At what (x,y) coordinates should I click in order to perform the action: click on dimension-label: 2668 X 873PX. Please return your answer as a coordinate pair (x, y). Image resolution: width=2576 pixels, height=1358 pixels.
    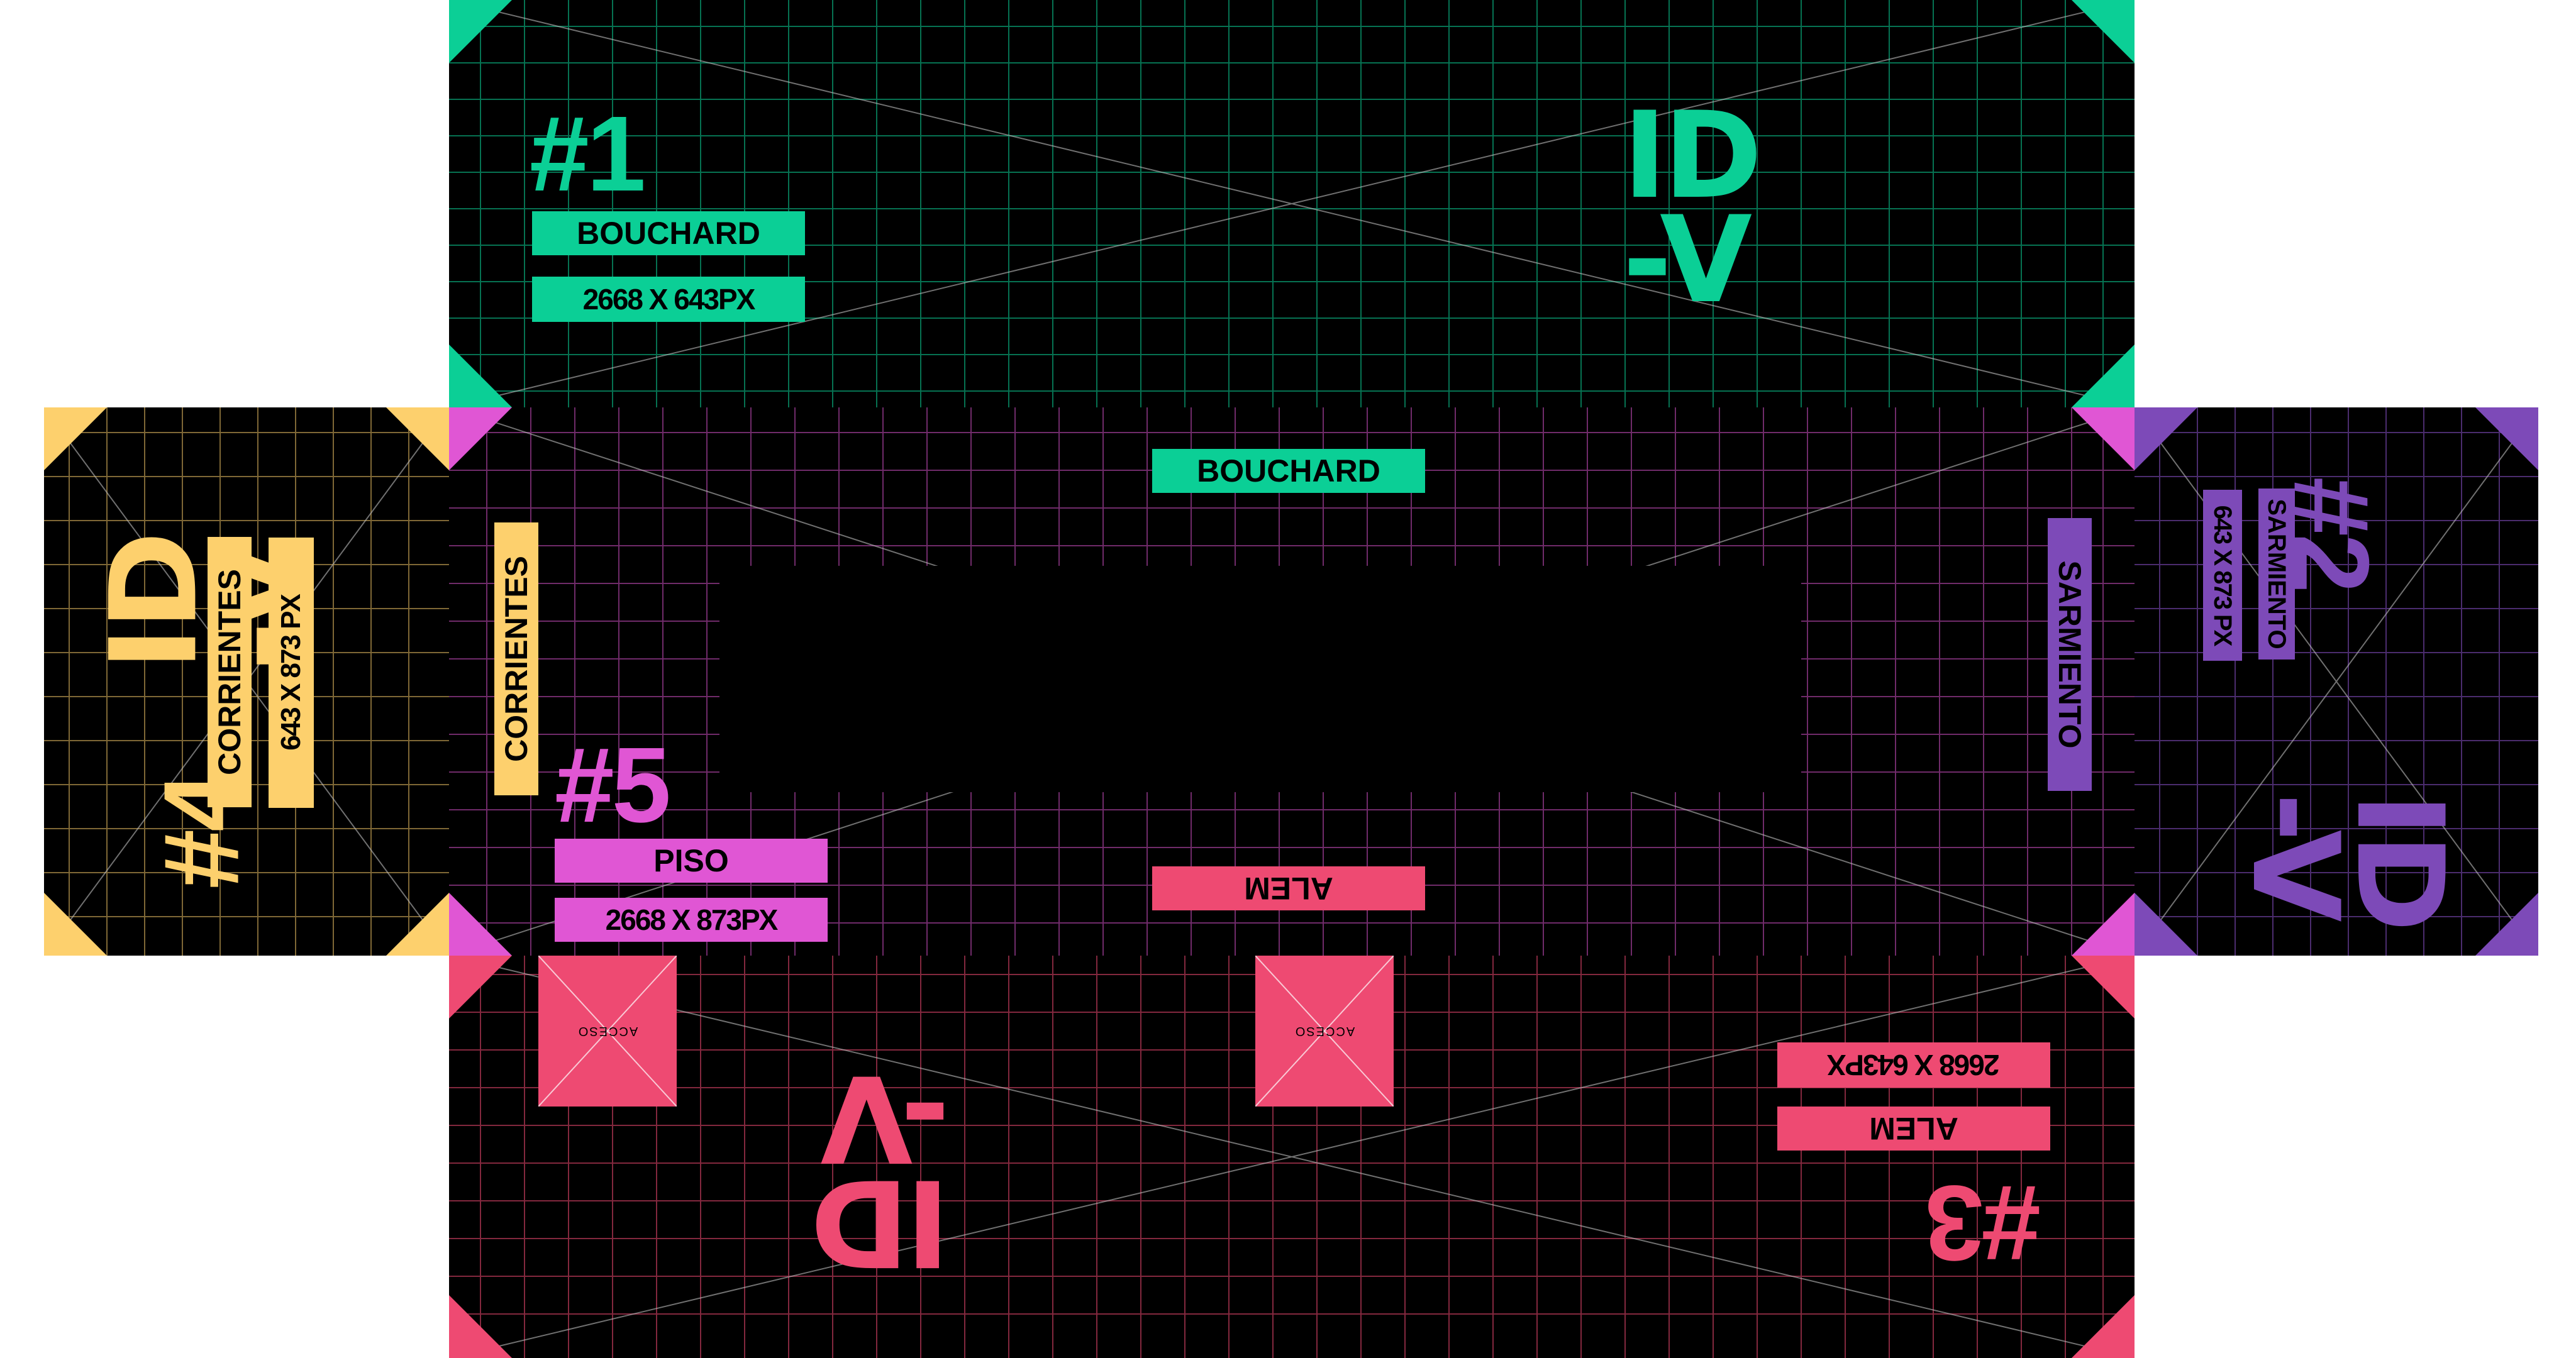
    Looking at the image, I should click on (691, 920).